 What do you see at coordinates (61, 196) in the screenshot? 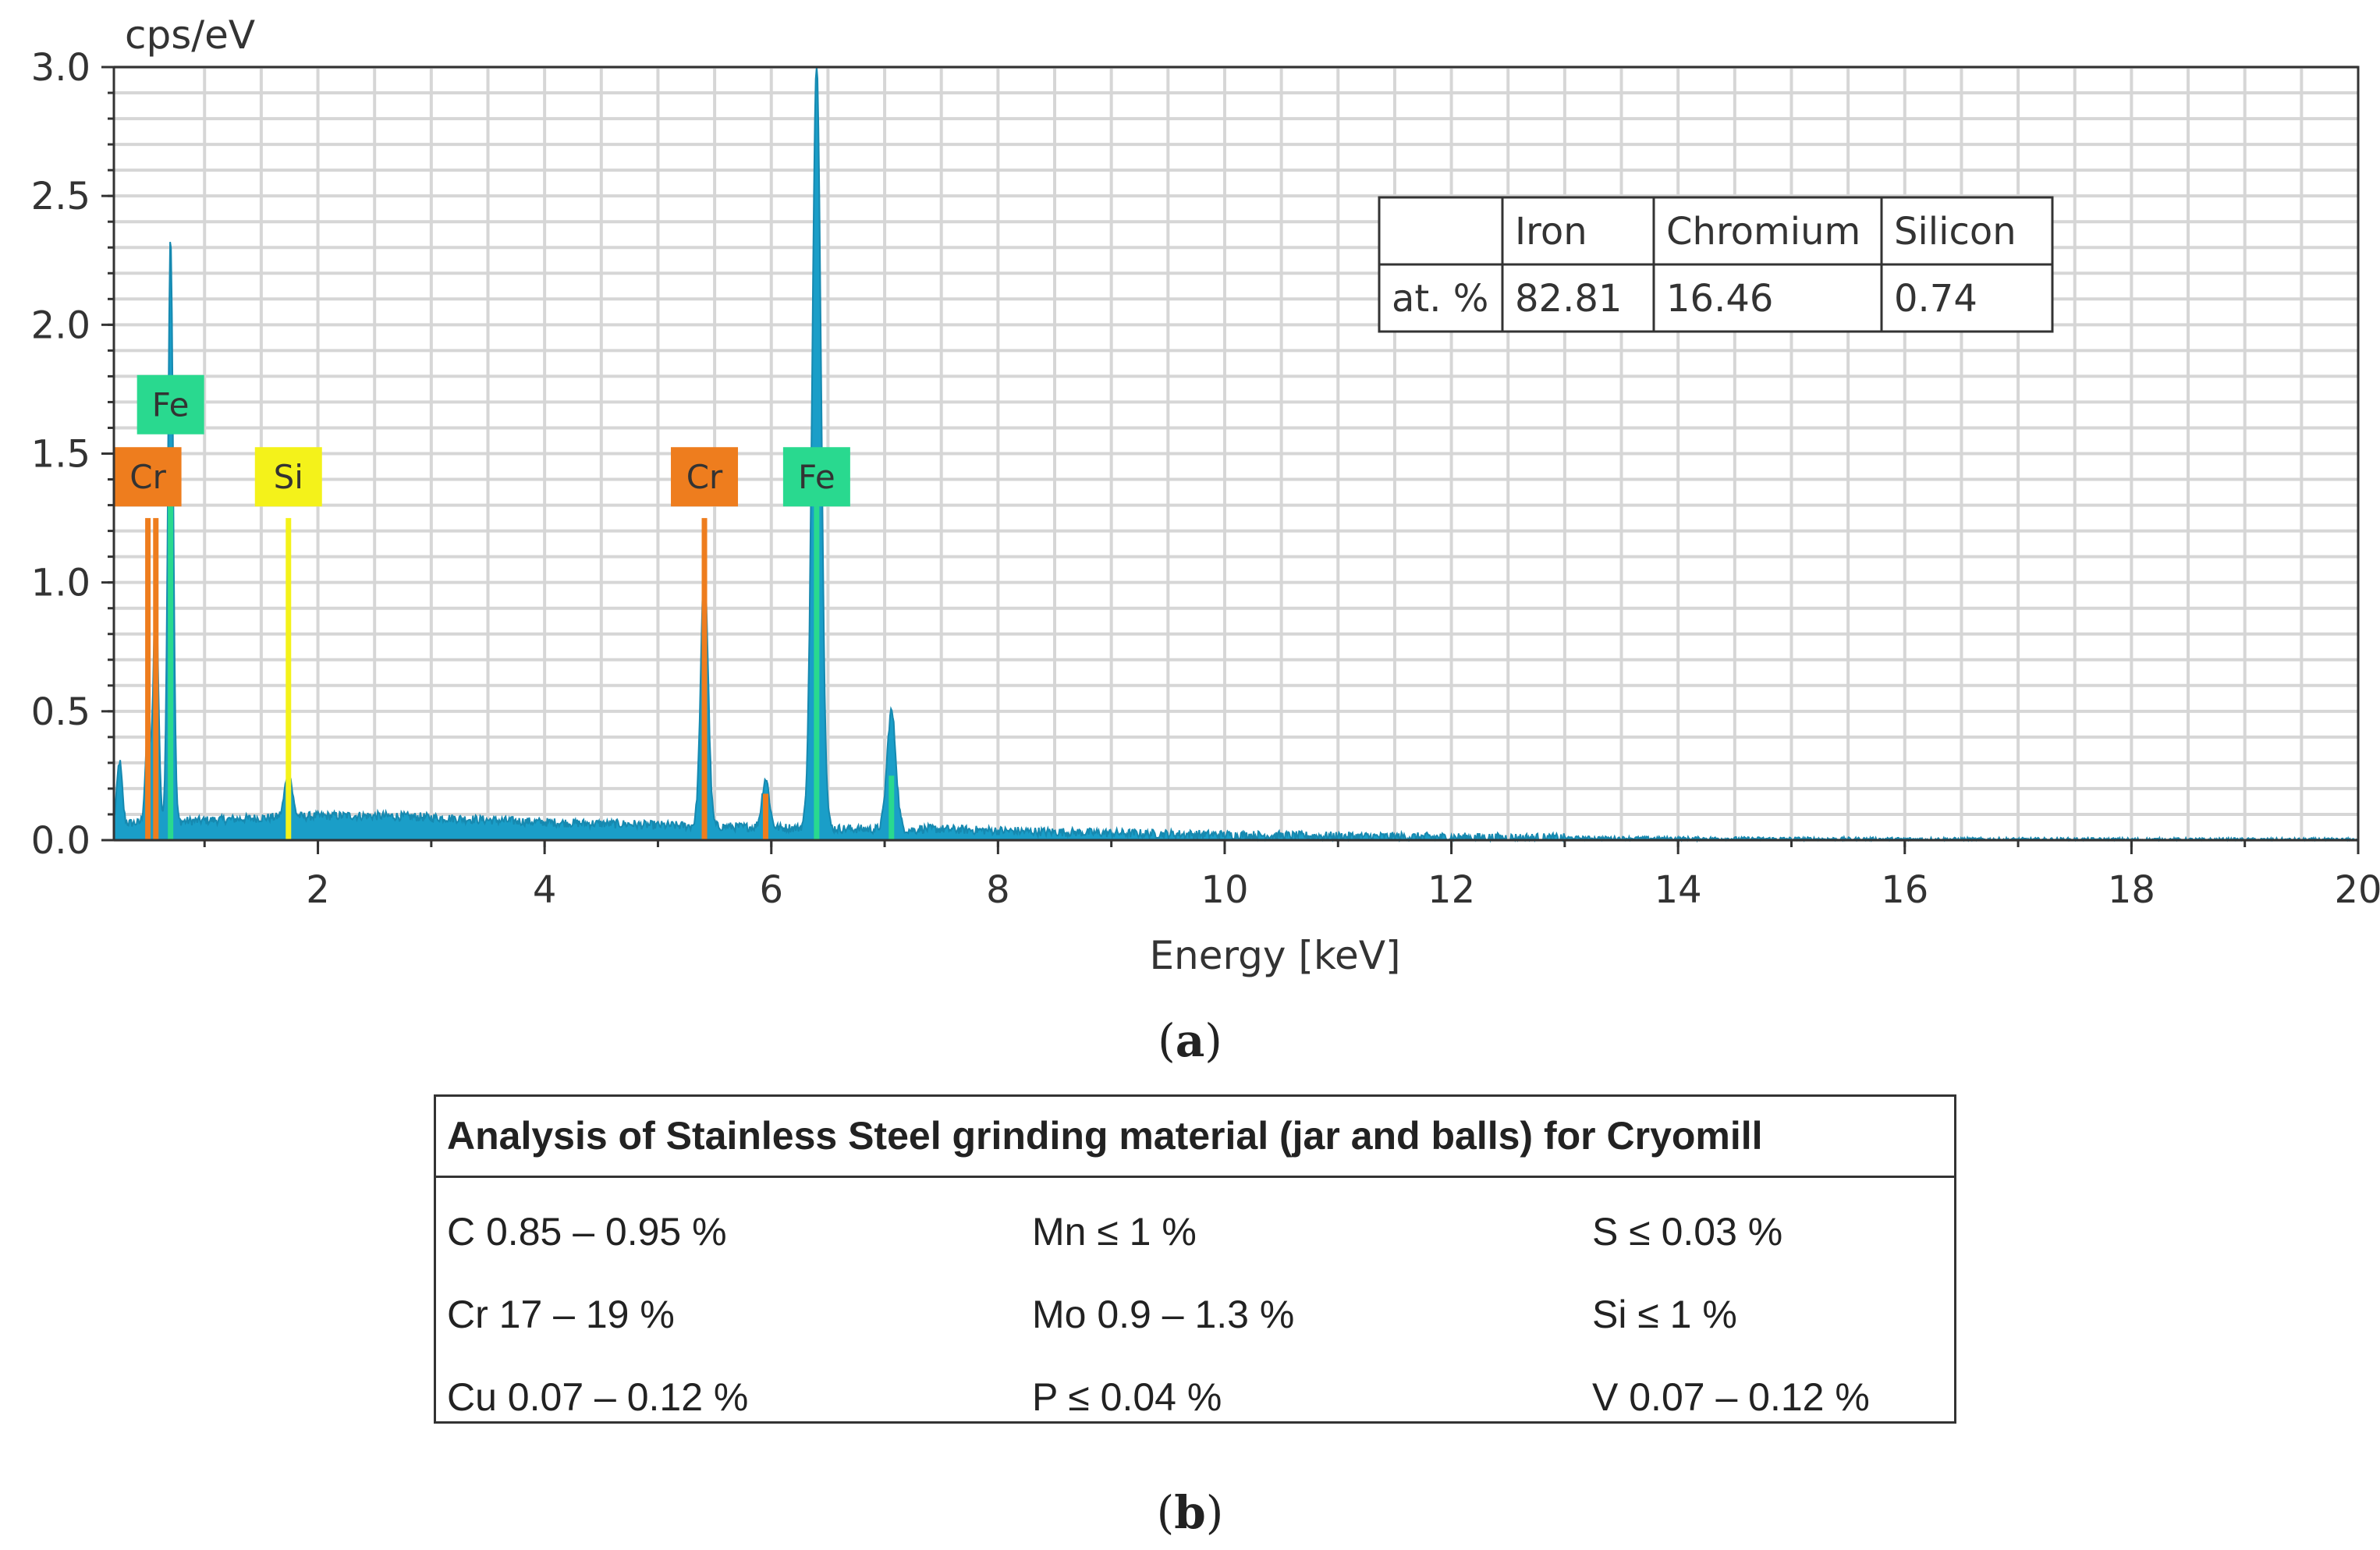
I see `y-tick-label: 2.5` at bounding box center [61, 196].